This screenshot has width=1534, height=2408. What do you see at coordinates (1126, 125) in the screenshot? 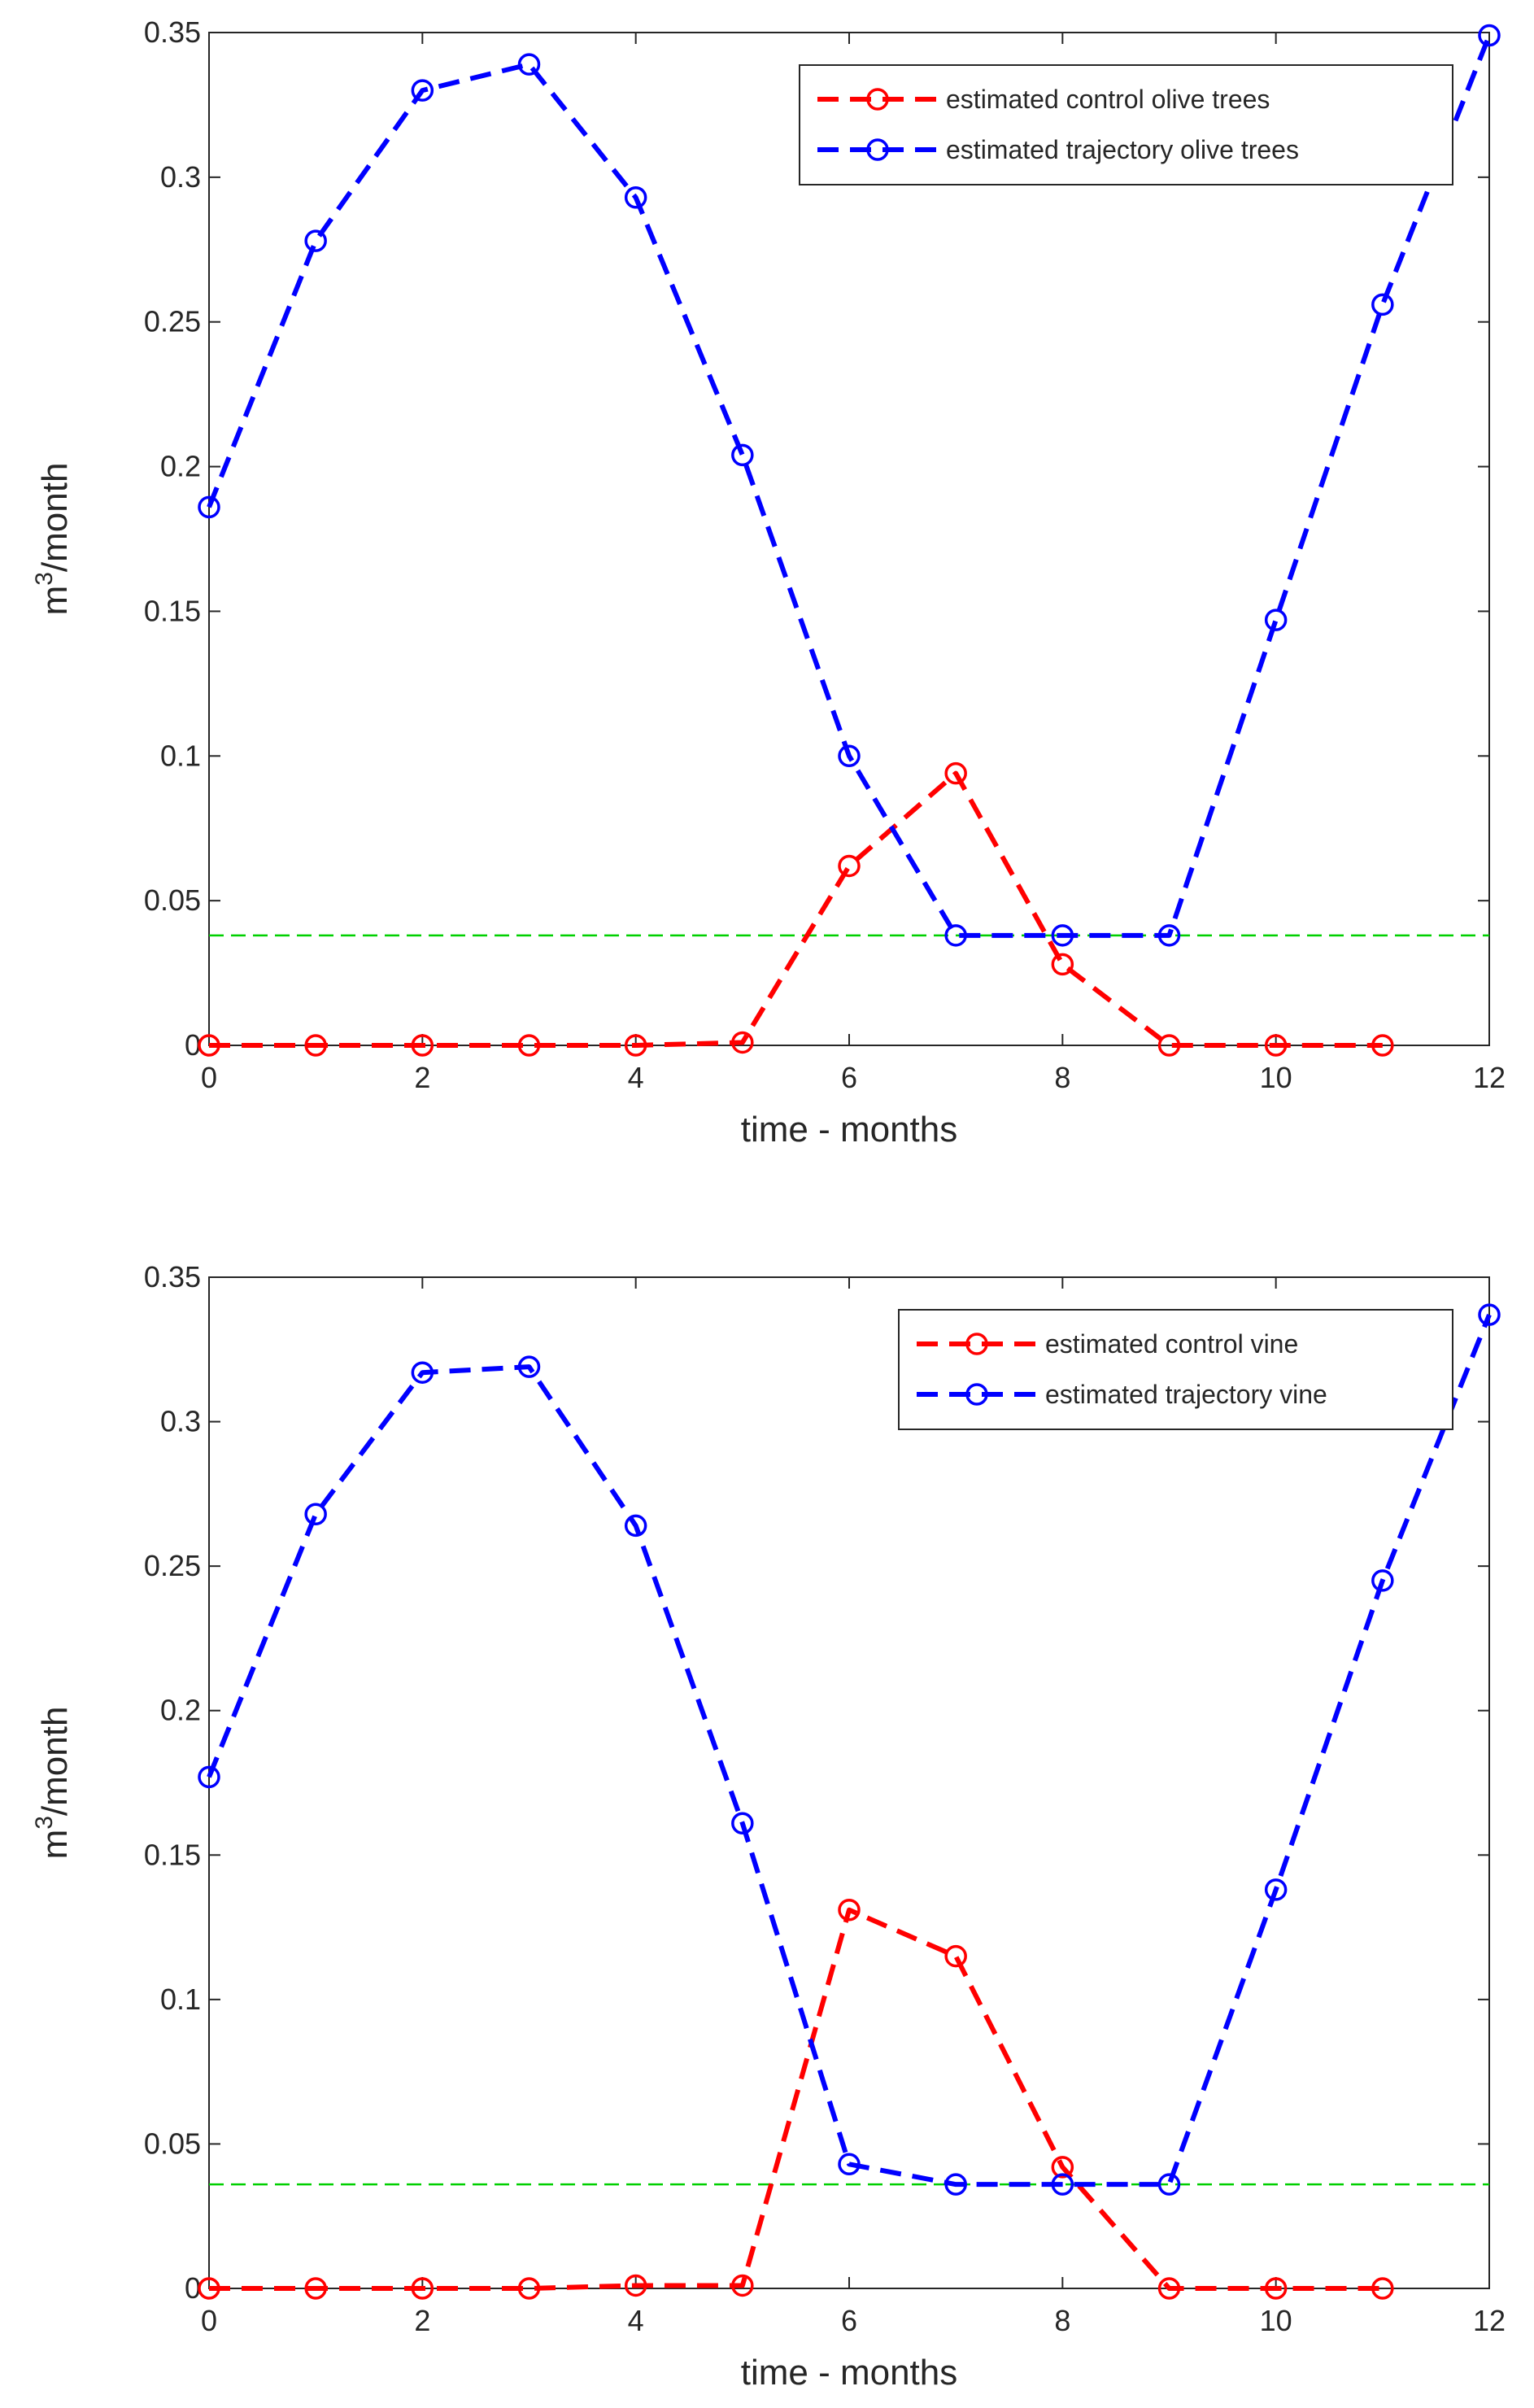
I see `legend-box` at bounding box center [1126, 125].